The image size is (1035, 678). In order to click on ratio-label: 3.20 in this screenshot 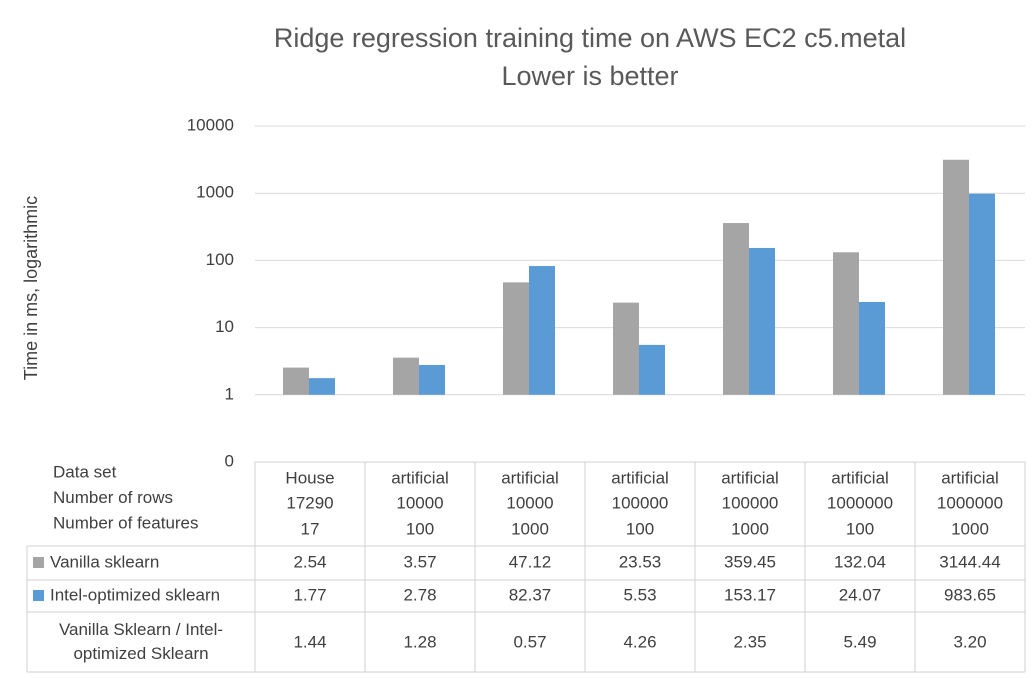, I will do `click(969, 641)`.